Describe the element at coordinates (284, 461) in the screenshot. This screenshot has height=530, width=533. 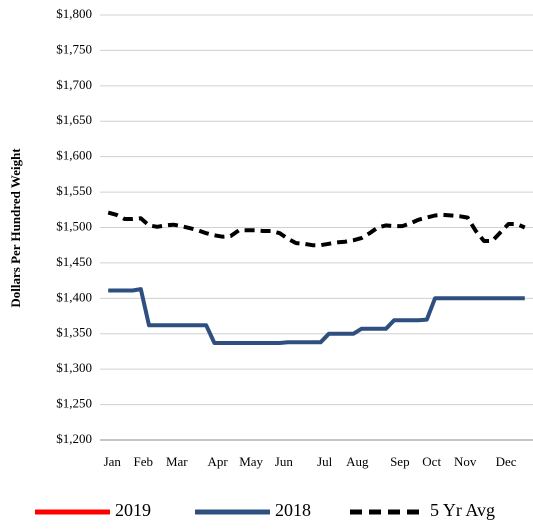
I see `x-tick-label: Jun` at that location.